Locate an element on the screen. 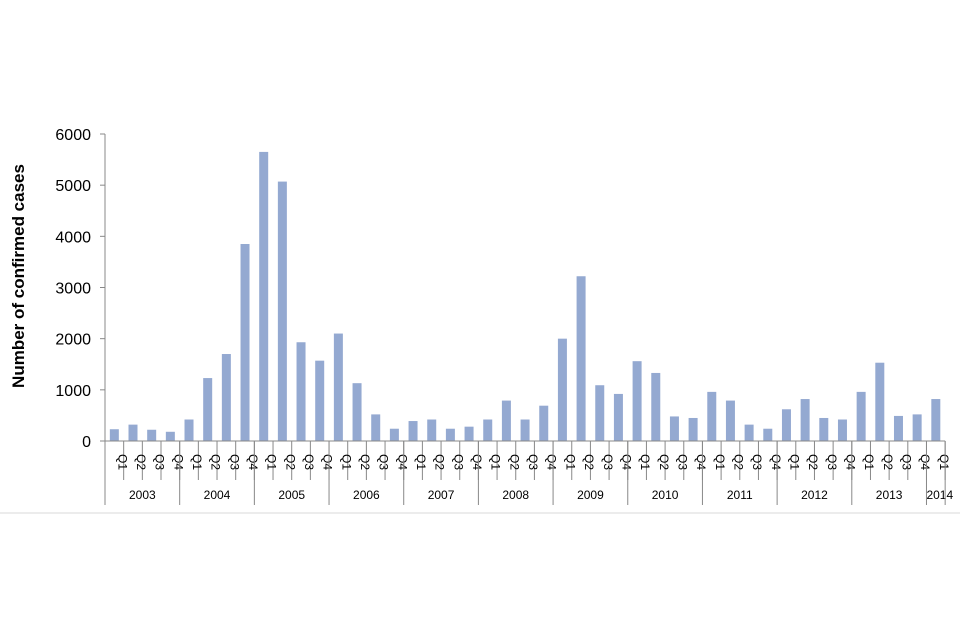 This screenshot has height=640, width=960. year-label: 2014 is located at coordinates (939, 495).